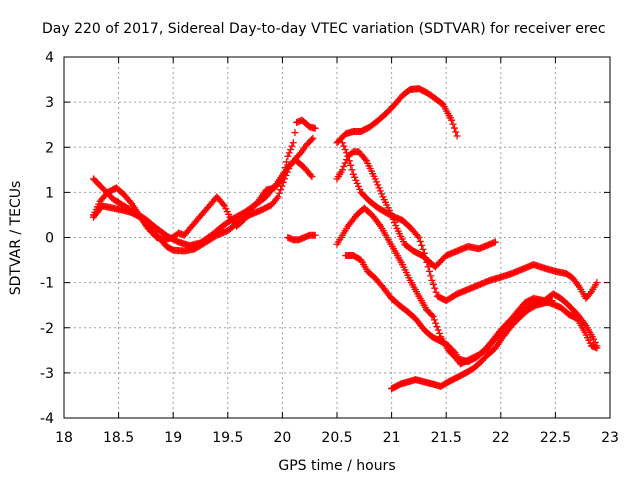 The width and height of the screenshot is (640, 480). Describe the element at coordinates (227, 438) in the screenshot. I see `x-tick-label: 19.5` at that location.